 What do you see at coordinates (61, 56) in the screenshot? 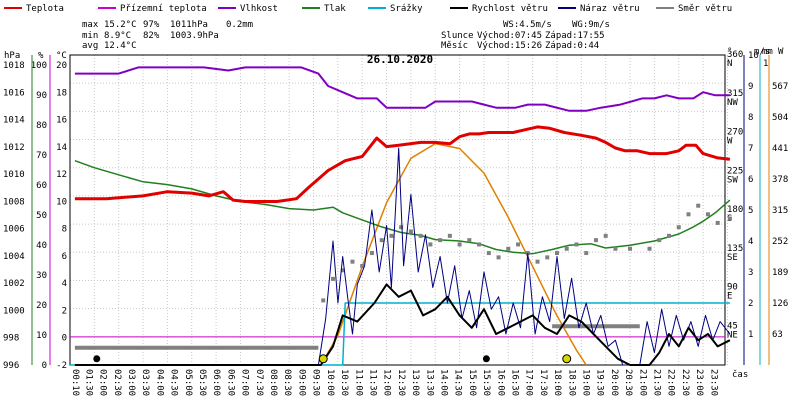
I see `axis-temp-label: °C` at bounding box center [61, 56].